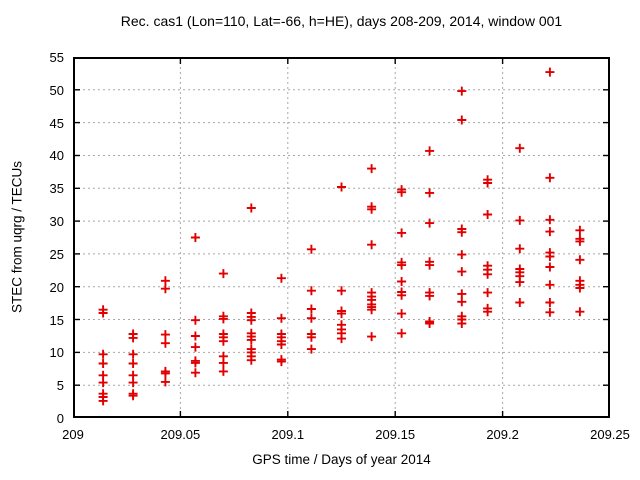  Describe the element at coordinates (395, 434) in the screenshot. I see `x-tick-label: 209.15` at that location.